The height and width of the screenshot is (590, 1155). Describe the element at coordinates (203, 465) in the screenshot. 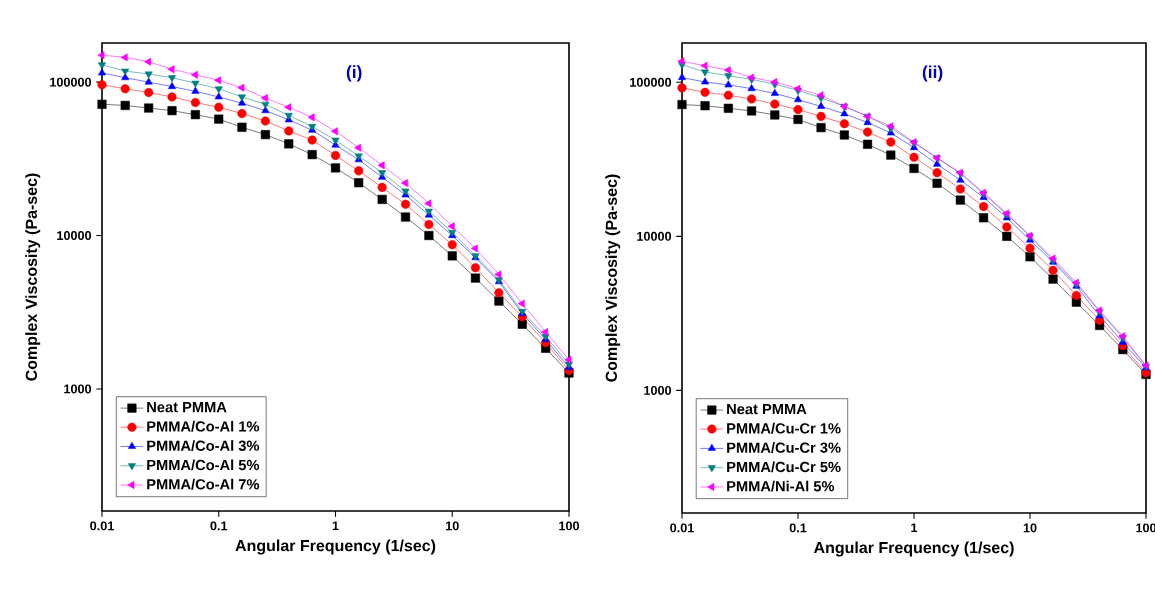

I see `legend-label: PMMA/Co-Al 5%` at that location.